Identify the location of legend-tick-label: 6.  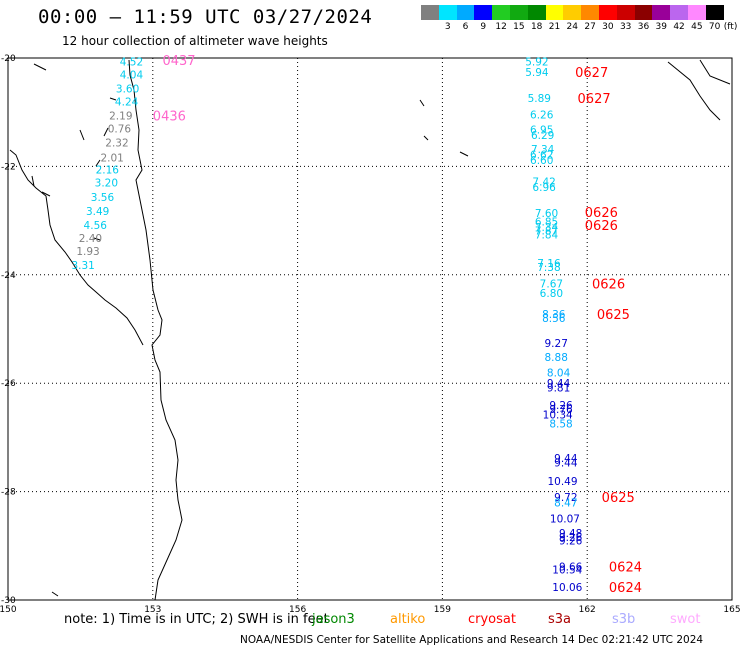
(465, 27).